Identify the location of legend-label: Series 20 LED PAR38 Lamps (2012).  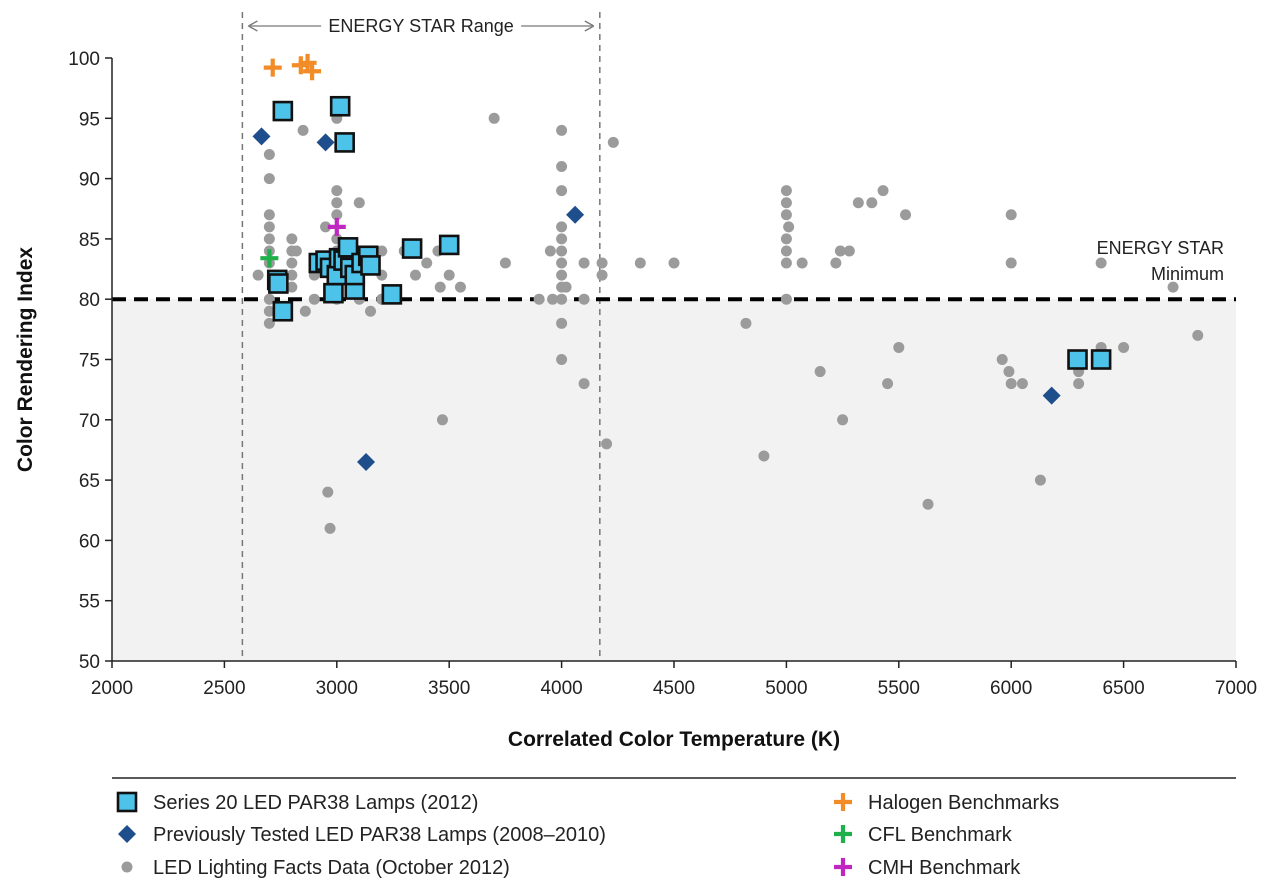
(315, 803).